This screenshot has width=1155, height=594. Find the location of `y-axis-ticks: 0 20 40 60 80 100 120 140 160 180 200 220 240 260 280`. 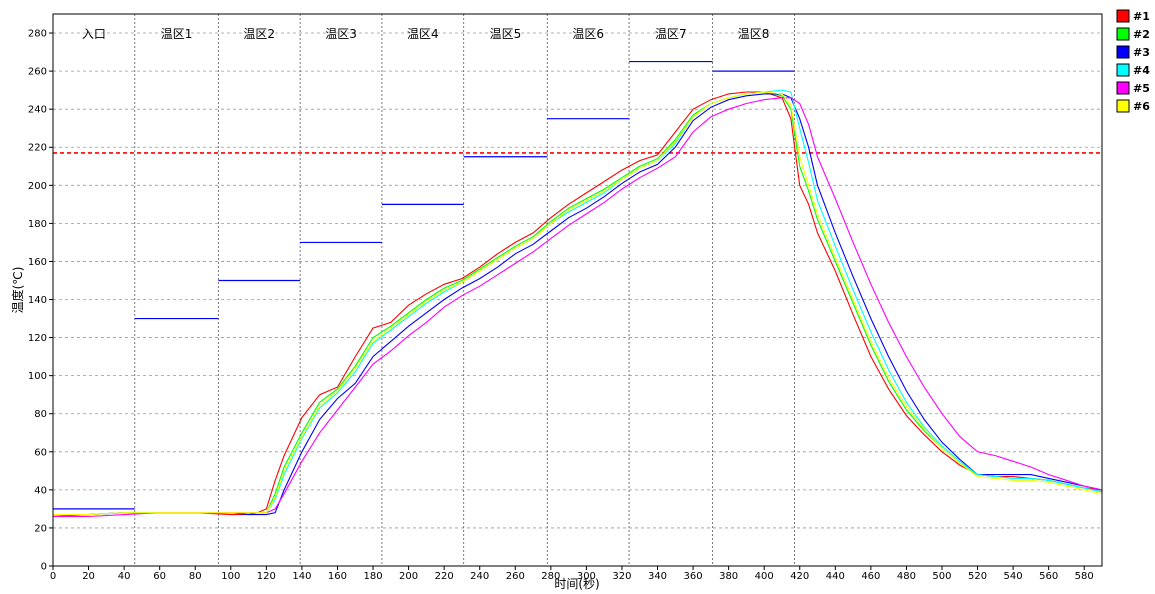

y-axis-ticks: 0 20 40 60 80 100 120 140 160 180 200 220 240 260 280 is located at coordinates (40, 301).